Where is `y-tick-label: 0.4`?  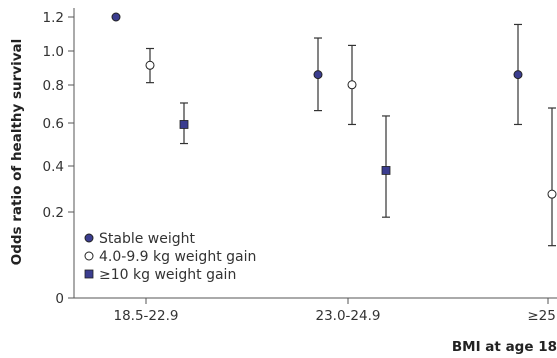
y-tick-label: 0.4 is located at coordinates (53, 167).